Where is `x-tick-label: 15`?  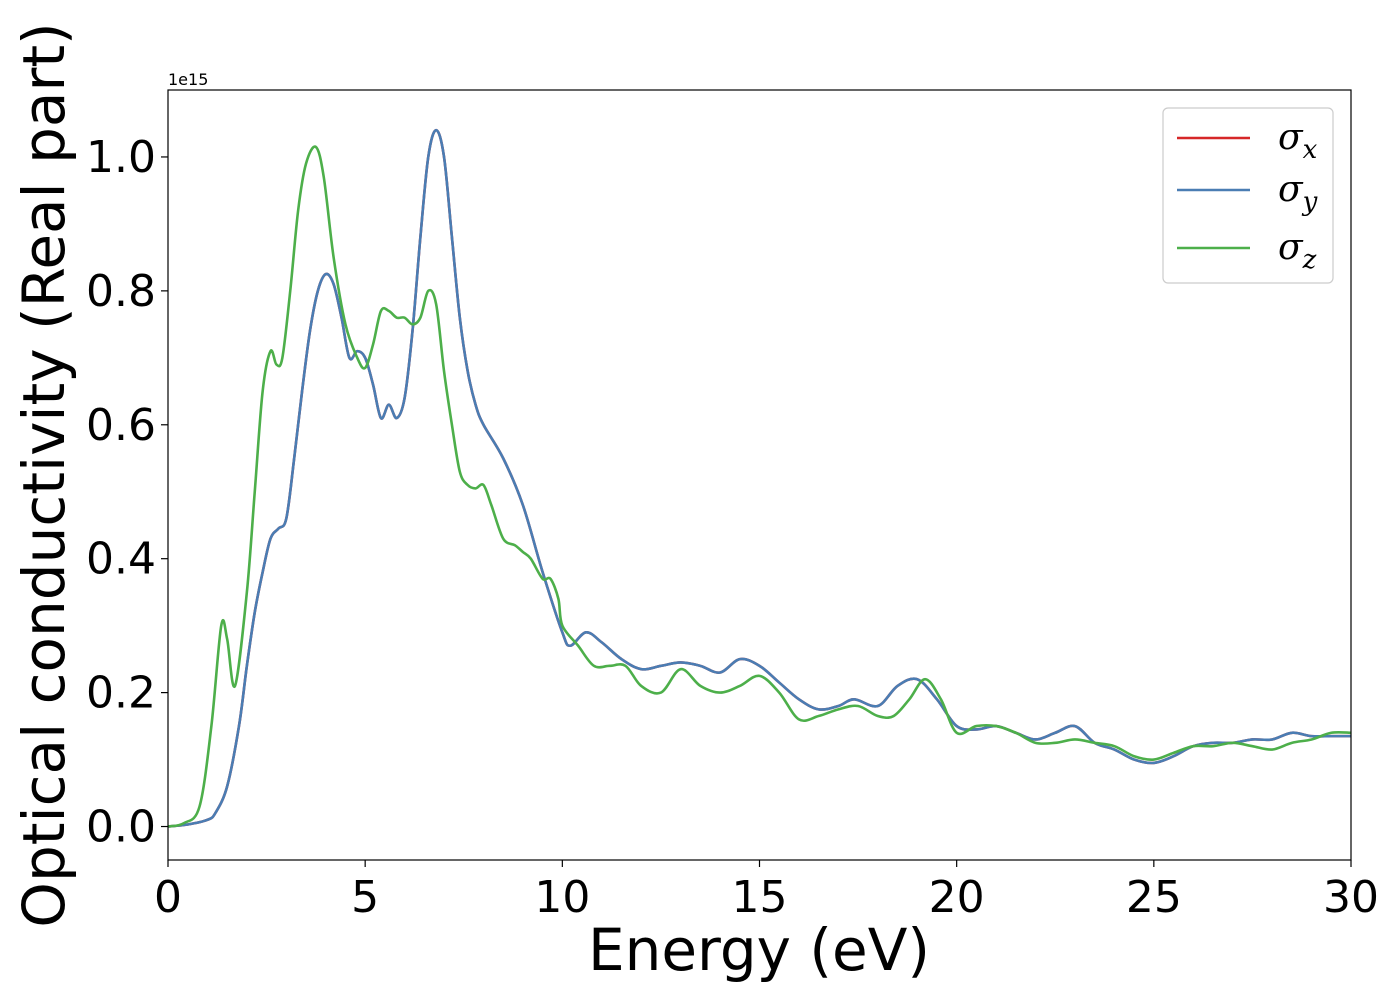
x-tick-label: 15 is located at coordinates (760, 897).